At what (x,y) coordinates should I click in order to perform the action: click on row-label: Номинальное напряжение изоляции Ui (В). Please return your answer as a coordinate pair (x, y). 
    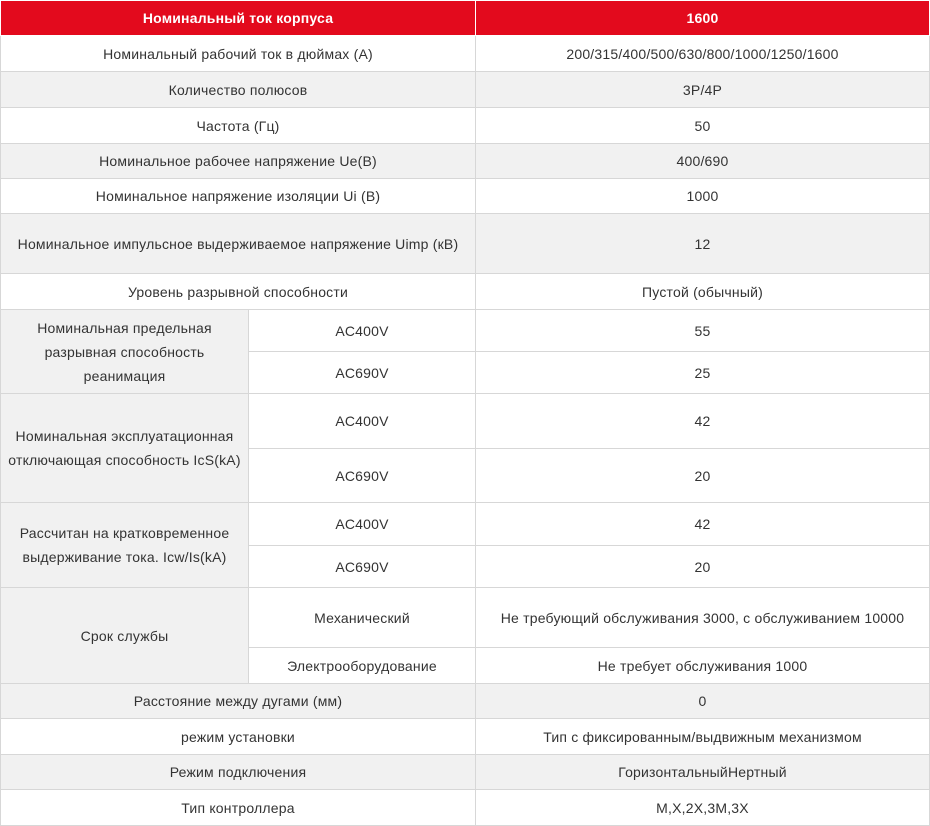
    Looking at the image, I should click on (238, 196).